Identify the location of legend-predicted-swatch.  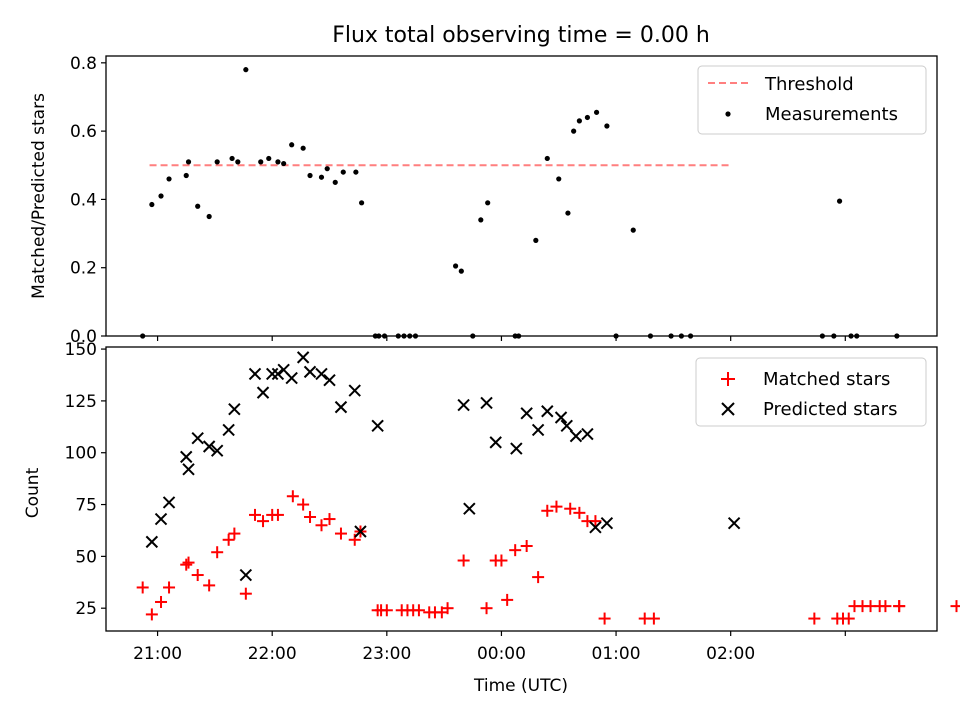
(728, 409).